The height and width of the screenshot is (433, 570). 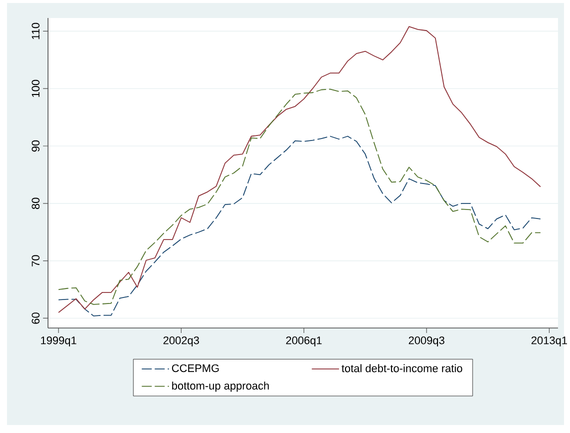 What do you see at coordinates (195, 368) in the screenshot?
I see `legend-label: CCEPMG` at bounding box center [195, 368].